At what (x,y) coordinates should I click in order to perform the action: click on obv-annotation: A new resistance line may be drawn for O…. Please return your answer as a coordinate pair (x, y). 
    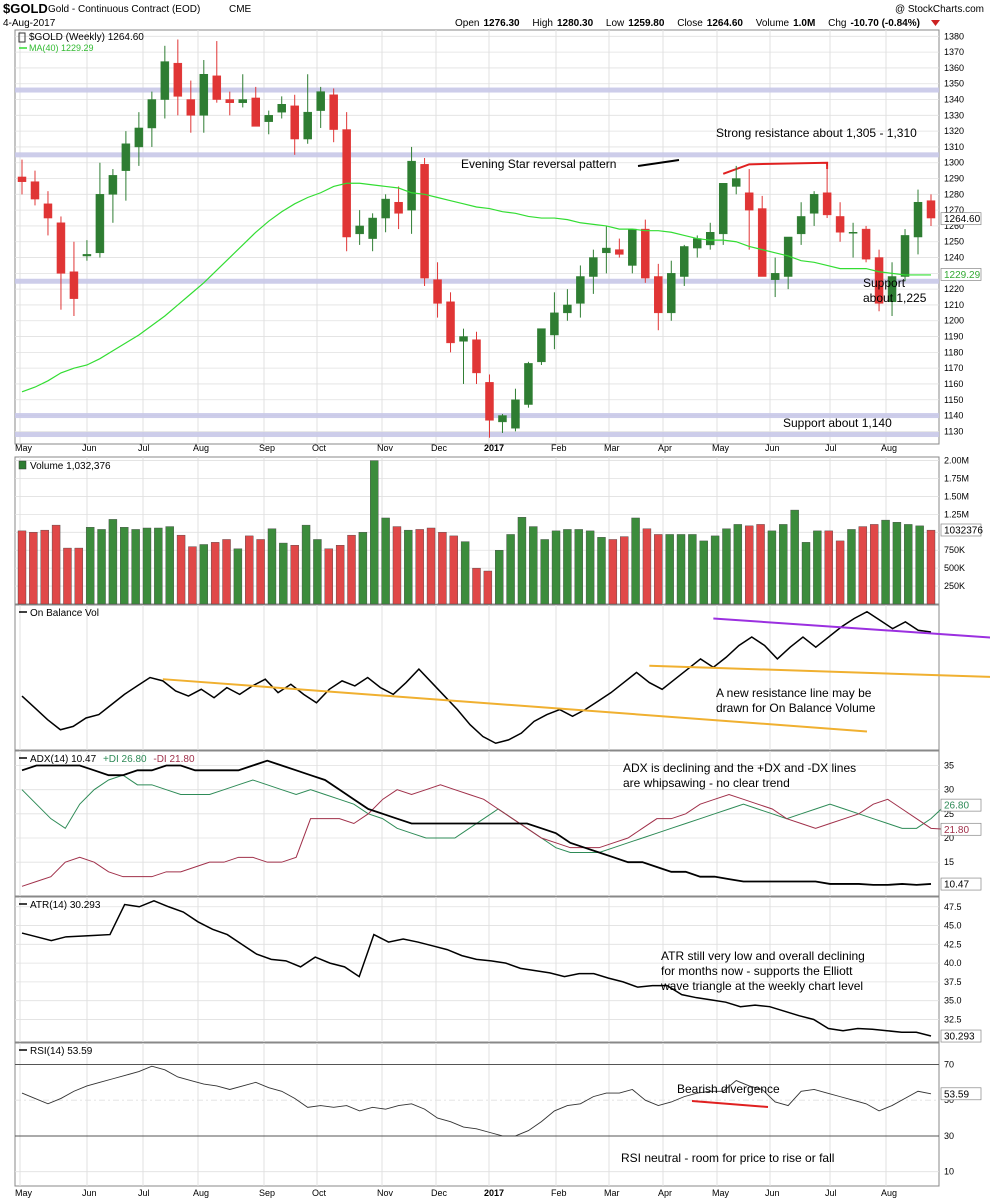
    Looking at the image, I should click on (796, 700).